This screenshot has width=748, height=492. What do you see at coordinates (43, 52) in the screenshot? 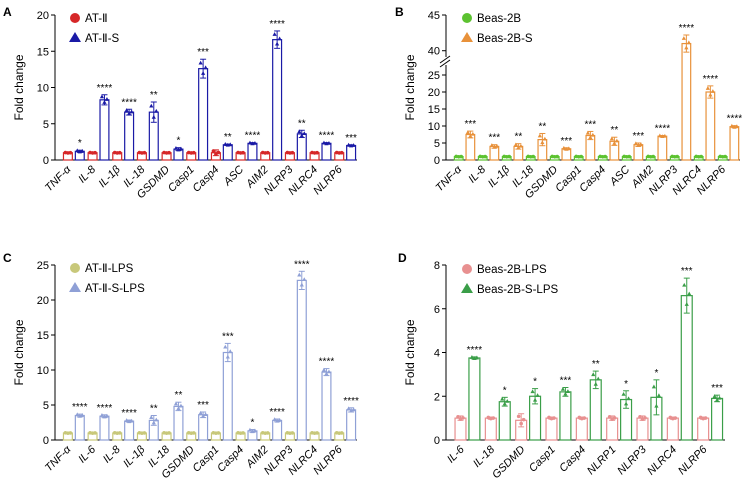
I see `y-tick-label: 15` at bounding box center [43, 52].